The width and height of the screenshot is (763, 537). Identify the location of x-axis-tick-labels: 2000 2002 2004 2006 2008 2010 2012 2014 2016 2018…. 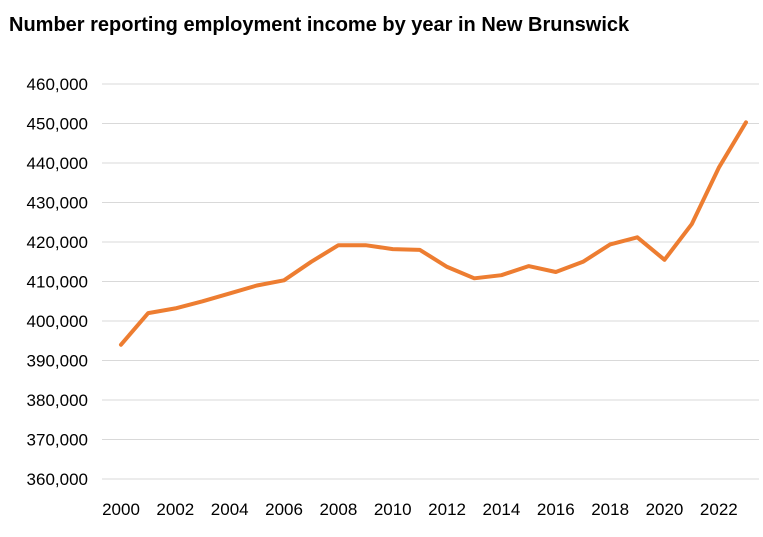
(420, 509).